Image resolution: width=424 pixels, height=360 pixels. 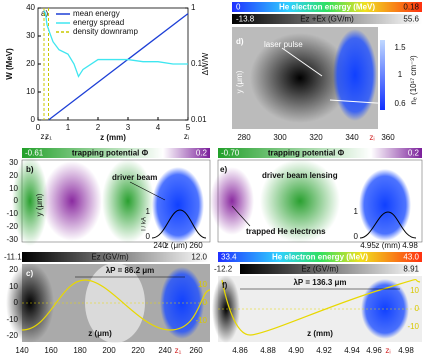 I want to click on legend-label: energy spread, so click(x=98, y=22).